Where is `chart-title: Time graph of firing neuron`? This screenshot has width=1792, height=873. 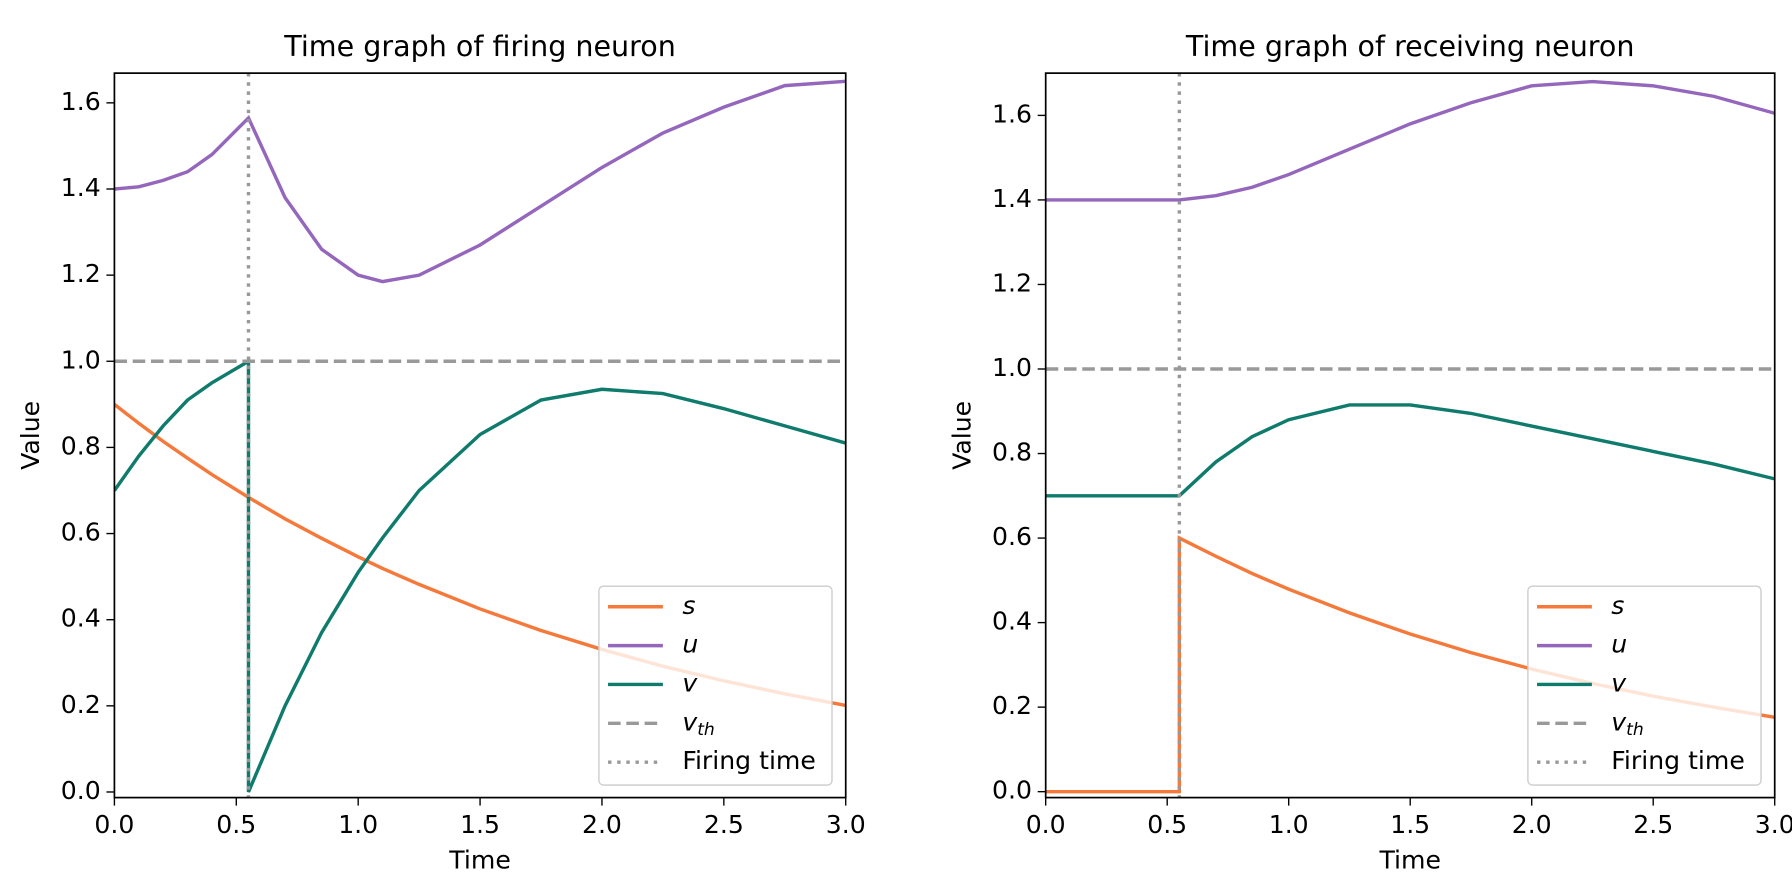
chart-title: Time graph of firing neuron is located at coordinates (479, 46).